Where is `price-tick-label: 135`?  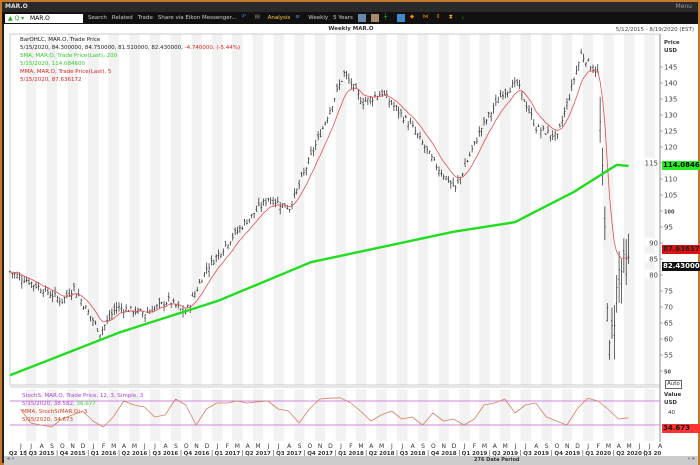 price-tick-label: 135 is located at coordinates (670, 100).